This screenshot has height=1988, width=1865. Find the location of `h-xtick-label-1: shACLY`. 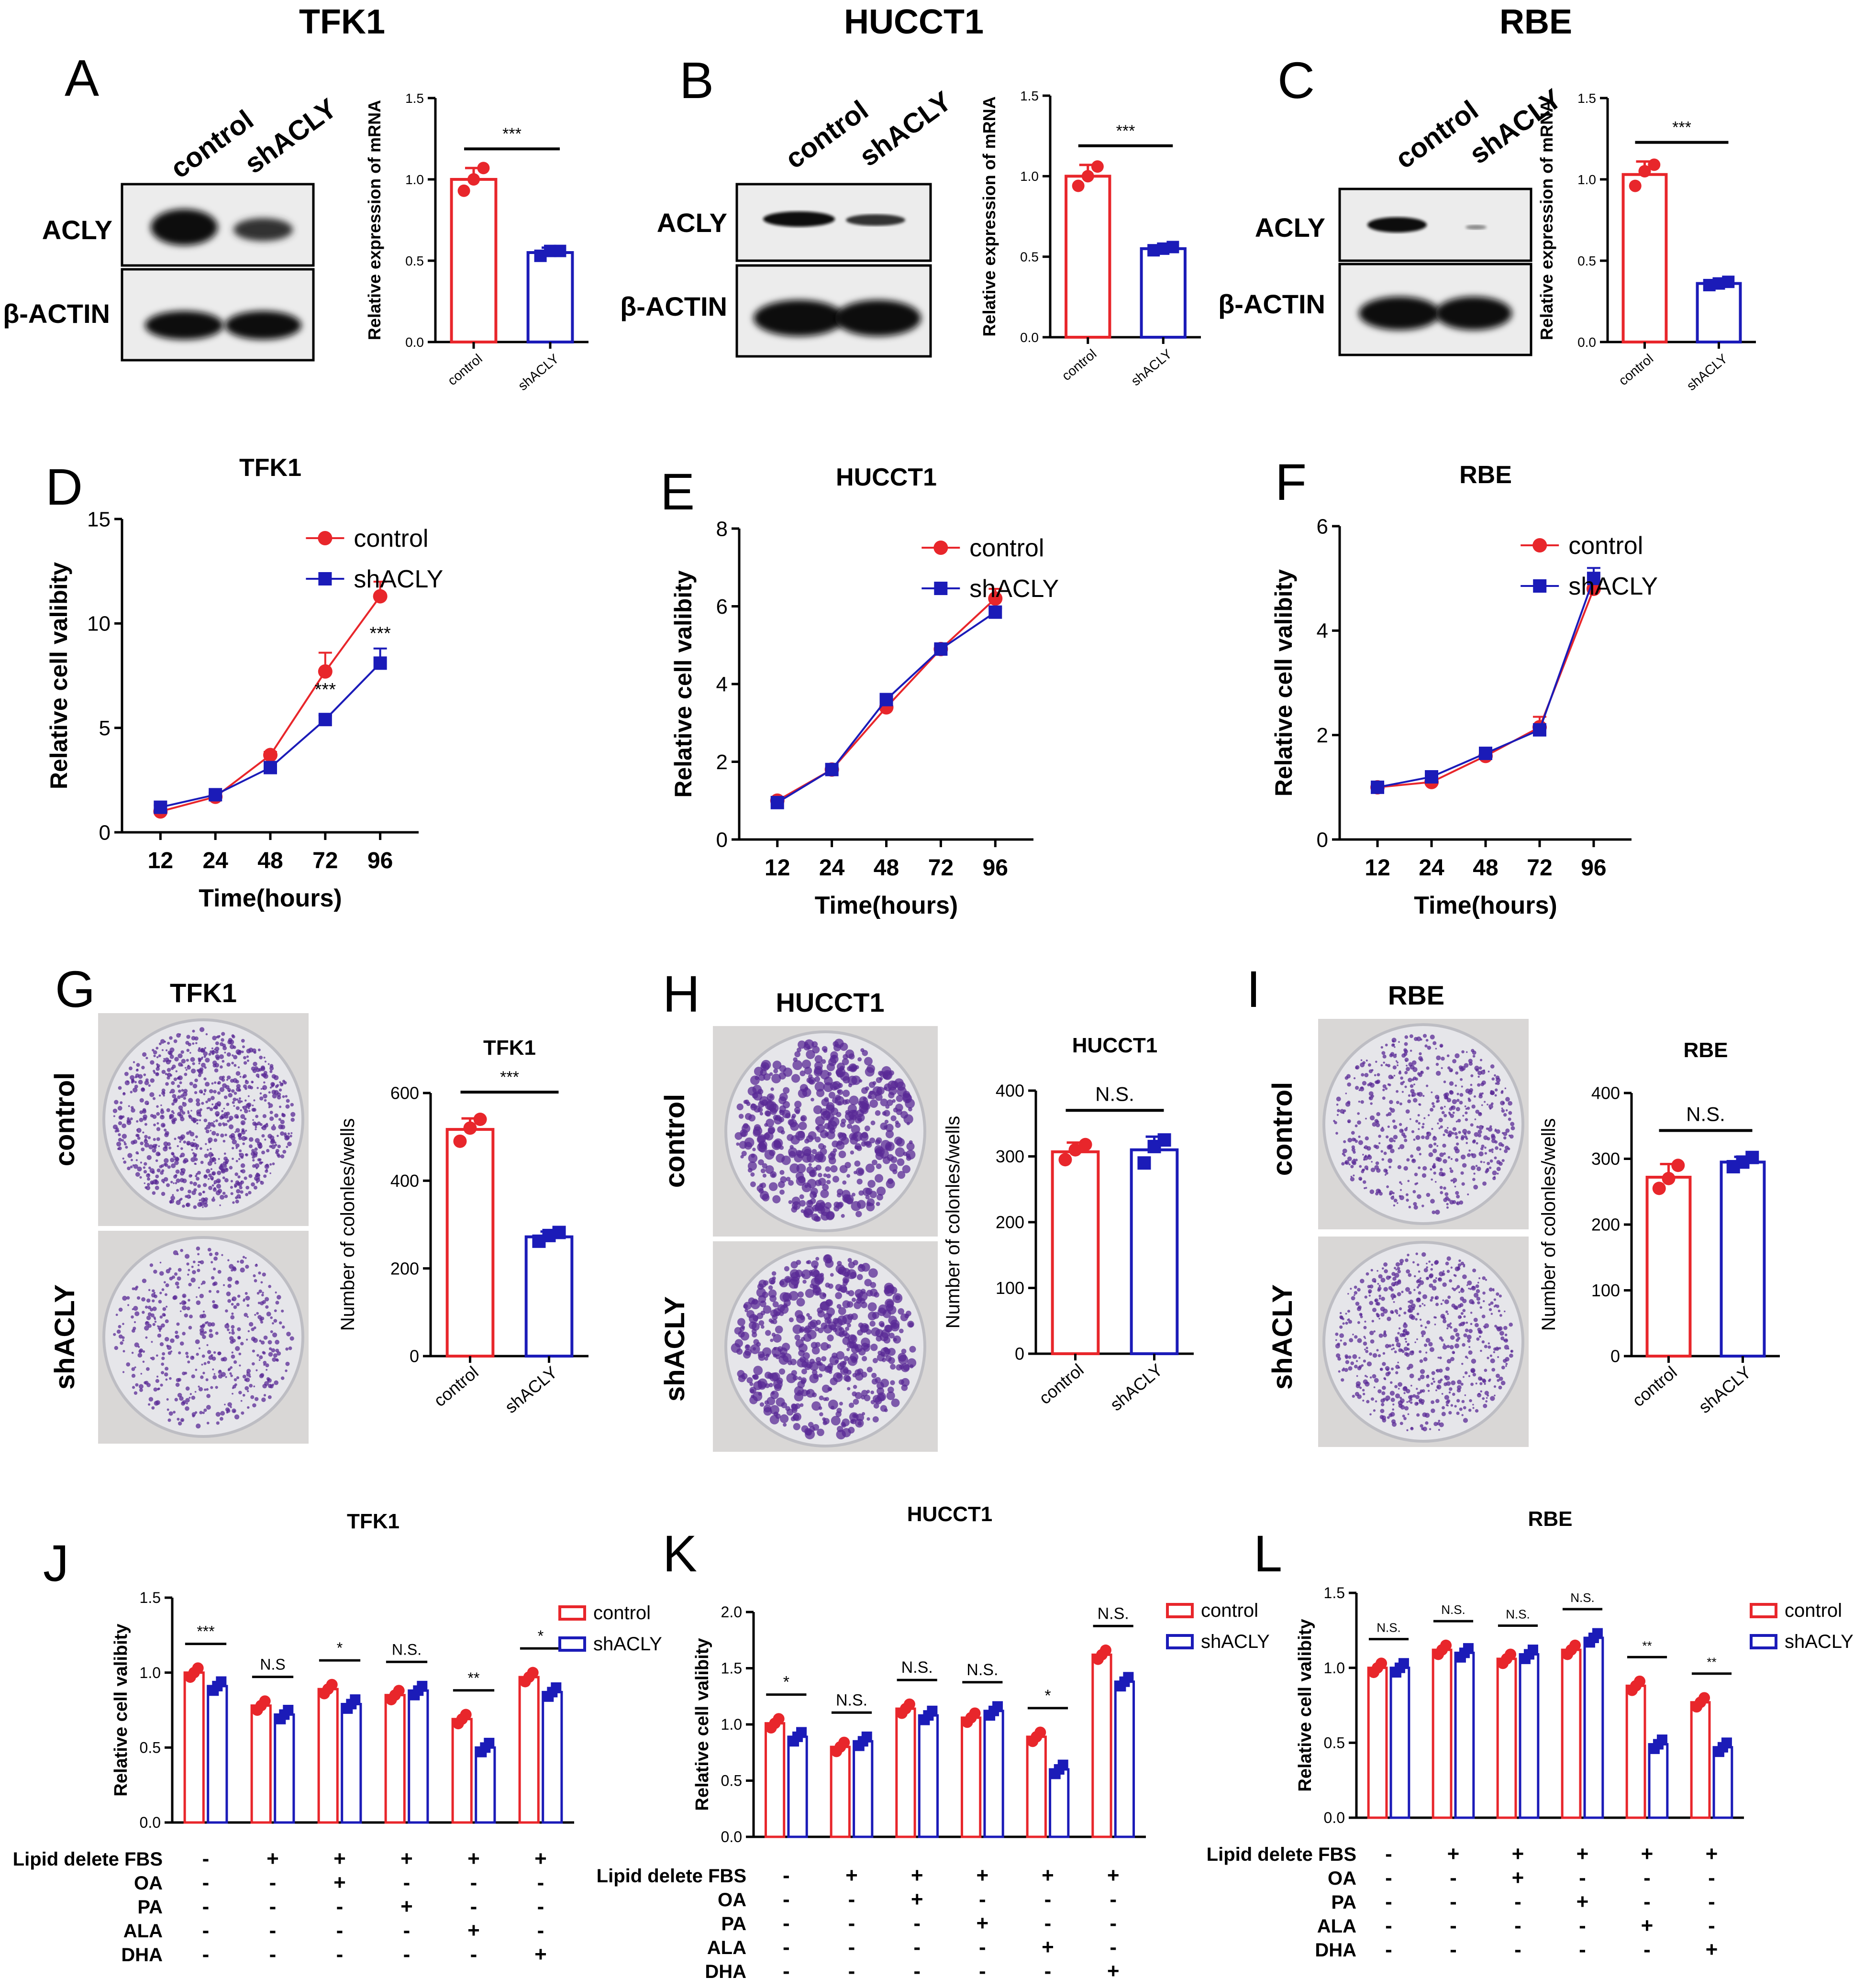

h-xtick-label-1: shACLY is located at coordinates (1136, 1387).